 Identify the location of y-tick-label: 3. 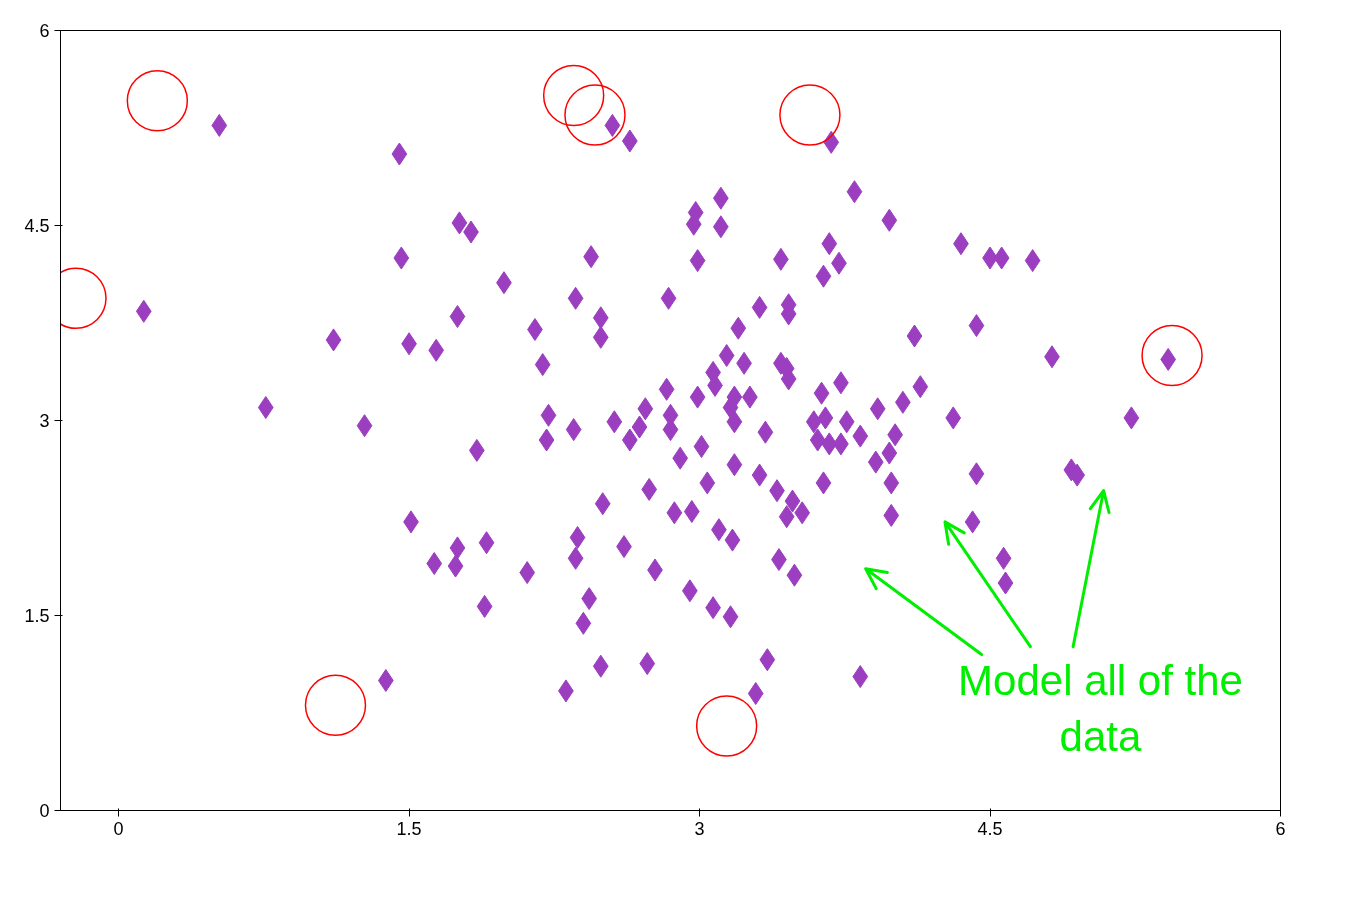
(44, 421).